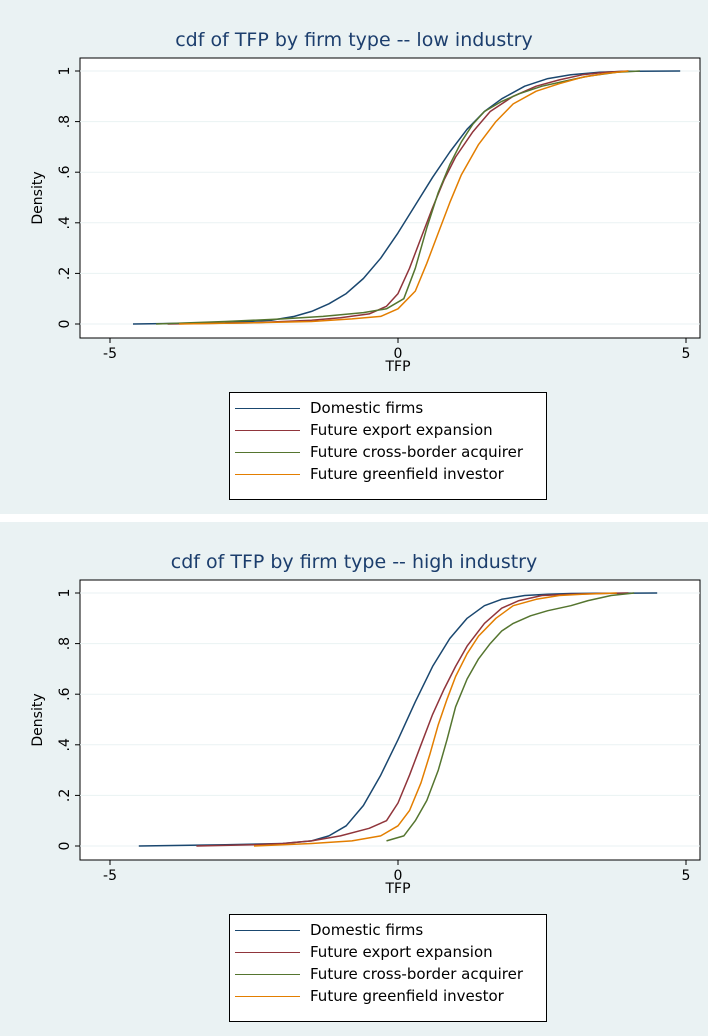  What do you see at coordinates (354, 40) in the screenshot?
I see `chart-title: cdf of TFP by firm type -- low industry` at bounding box center [354, 40].